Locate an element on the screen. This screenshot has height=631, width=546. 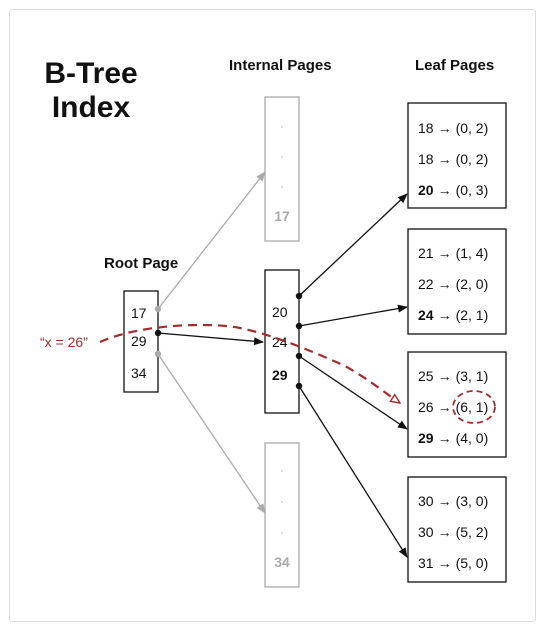
leaf-page-2-box is located at coordinates (457, 281).